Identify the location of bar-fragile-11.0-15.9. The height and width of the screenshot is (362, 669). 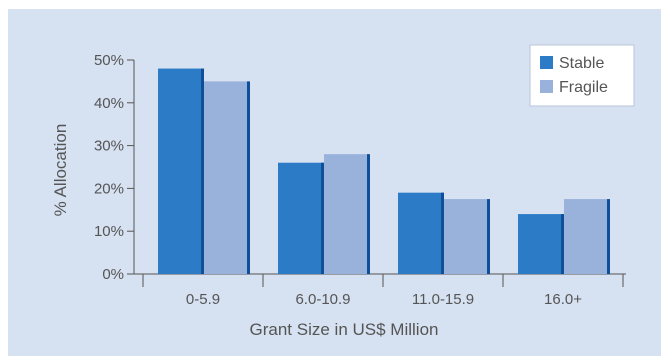
(467, 236).